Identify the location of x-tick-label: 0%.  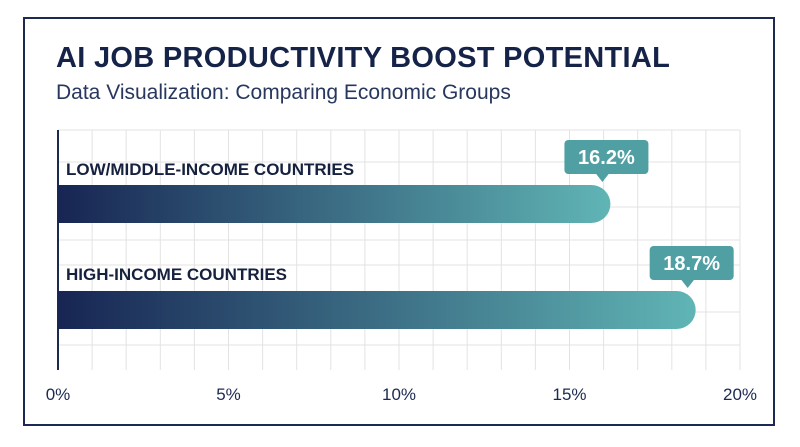
(58, 394).